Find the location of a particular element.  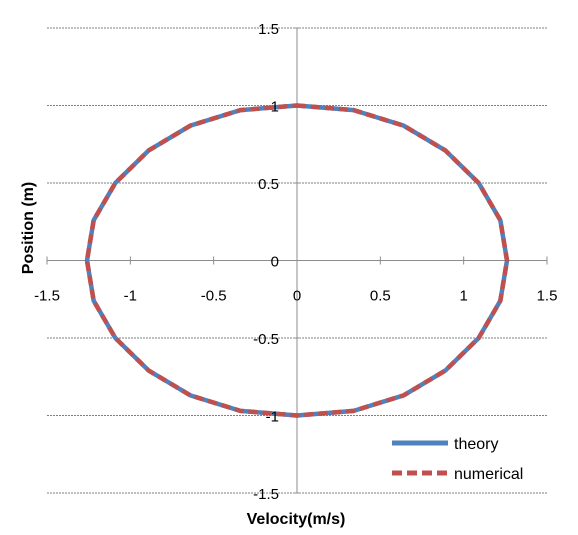

x-tick-label: -1.5 is located at coordinates (47, 296).